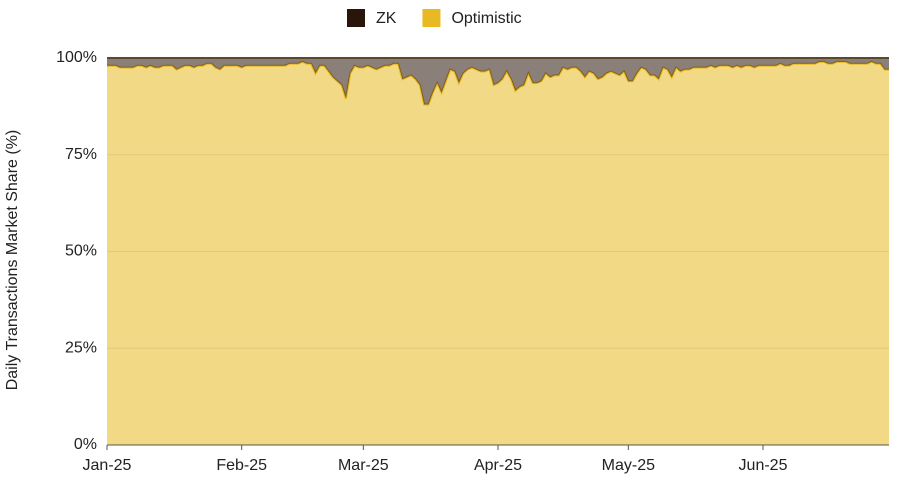 Image resolution: width=897 pixels, height=480 pixels. What do you see at coordinates (12, 260) in the screenshot?
I see `y-axis-title: Daily Transactions Market Share (%)` at bounding box center [12, 260].